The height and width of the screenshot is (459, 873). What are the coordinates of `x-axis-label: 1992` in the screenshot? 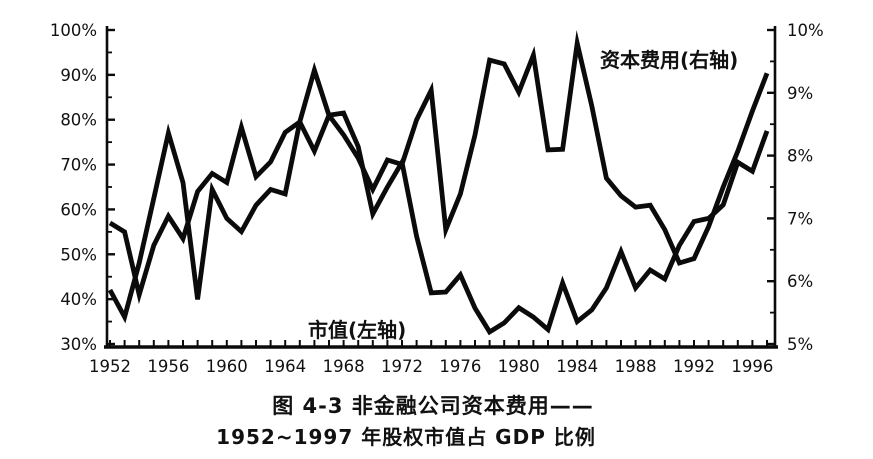 It's located at (694, 366).